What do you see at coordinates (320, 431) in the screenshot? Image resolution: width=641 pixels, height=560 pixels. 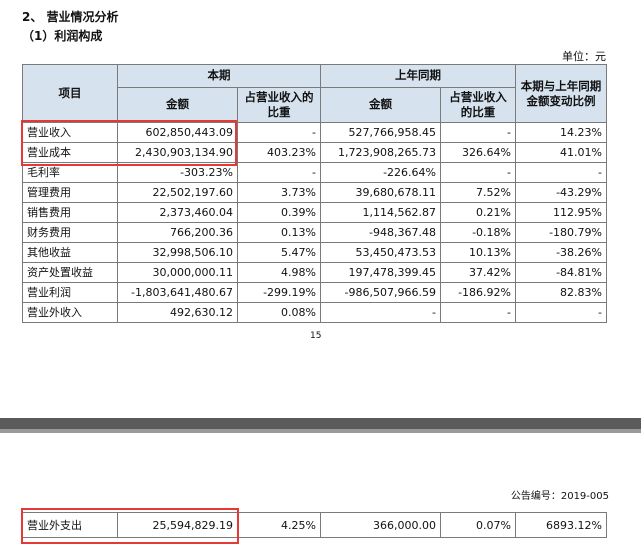 I see `page-separator-shadow` at bounding box center [320, 431].